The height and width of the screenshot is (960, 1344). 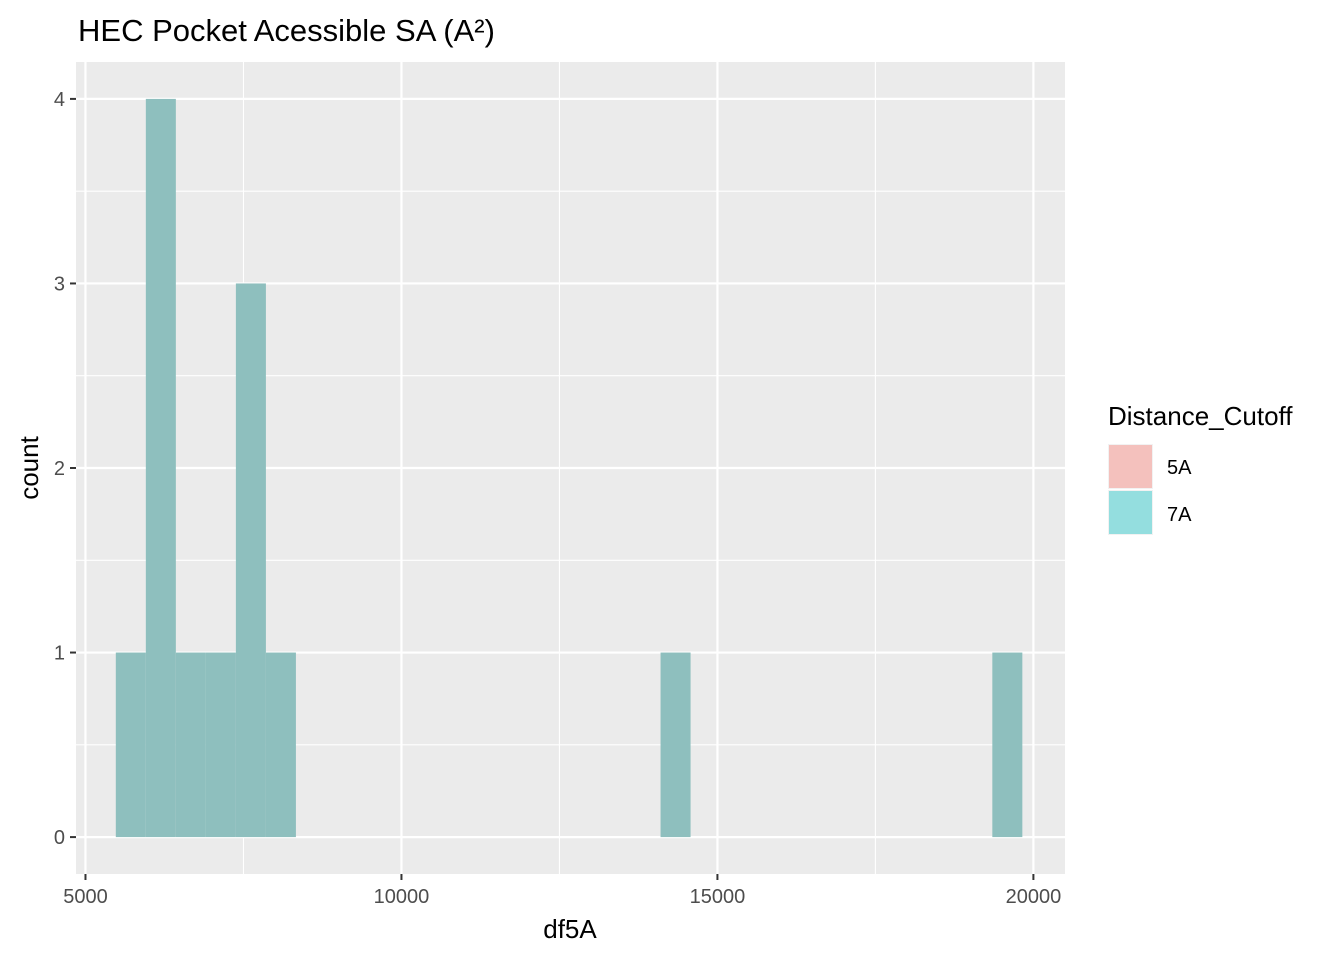 I want to click on y-axis-ticks: 0 1 2 3 4, so click(x=65, y=469).